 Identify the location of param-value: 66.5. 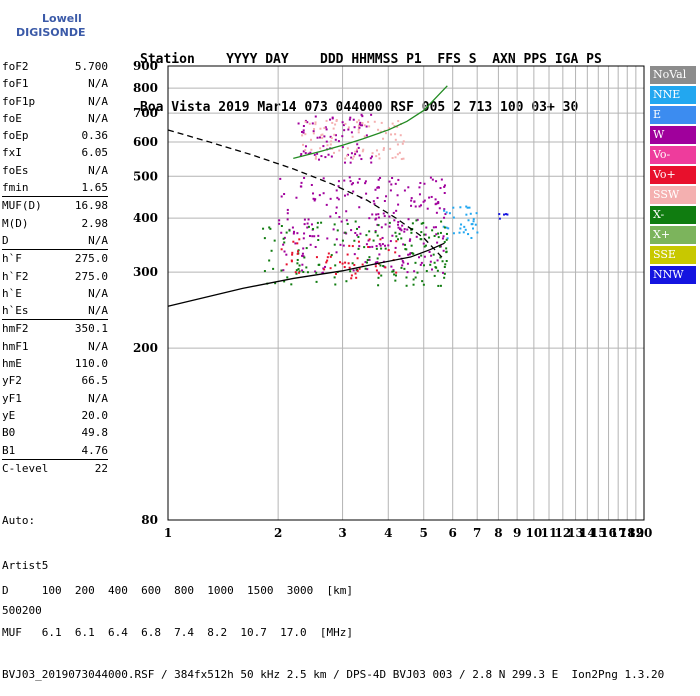
(95, 381).